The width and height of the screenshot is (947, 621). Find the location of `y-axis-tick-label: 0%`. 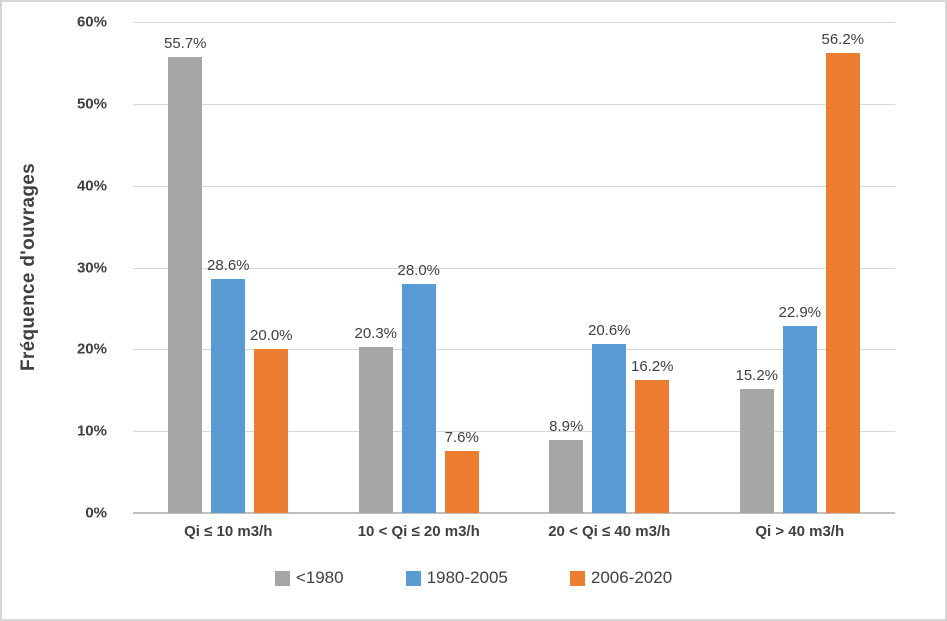

y-axis-tick-label: 0% is located at coordinates (96, 513).